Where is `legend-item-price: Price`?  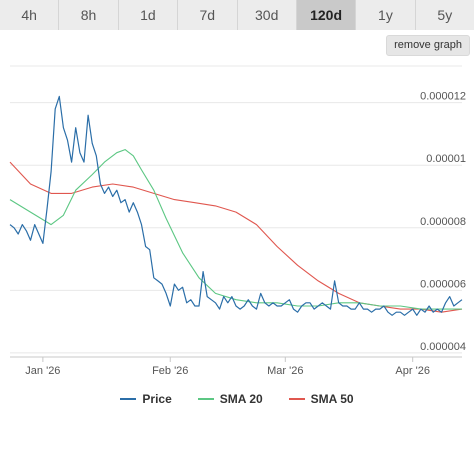
legend-item-price: Price is located at coordinates (146, 399).